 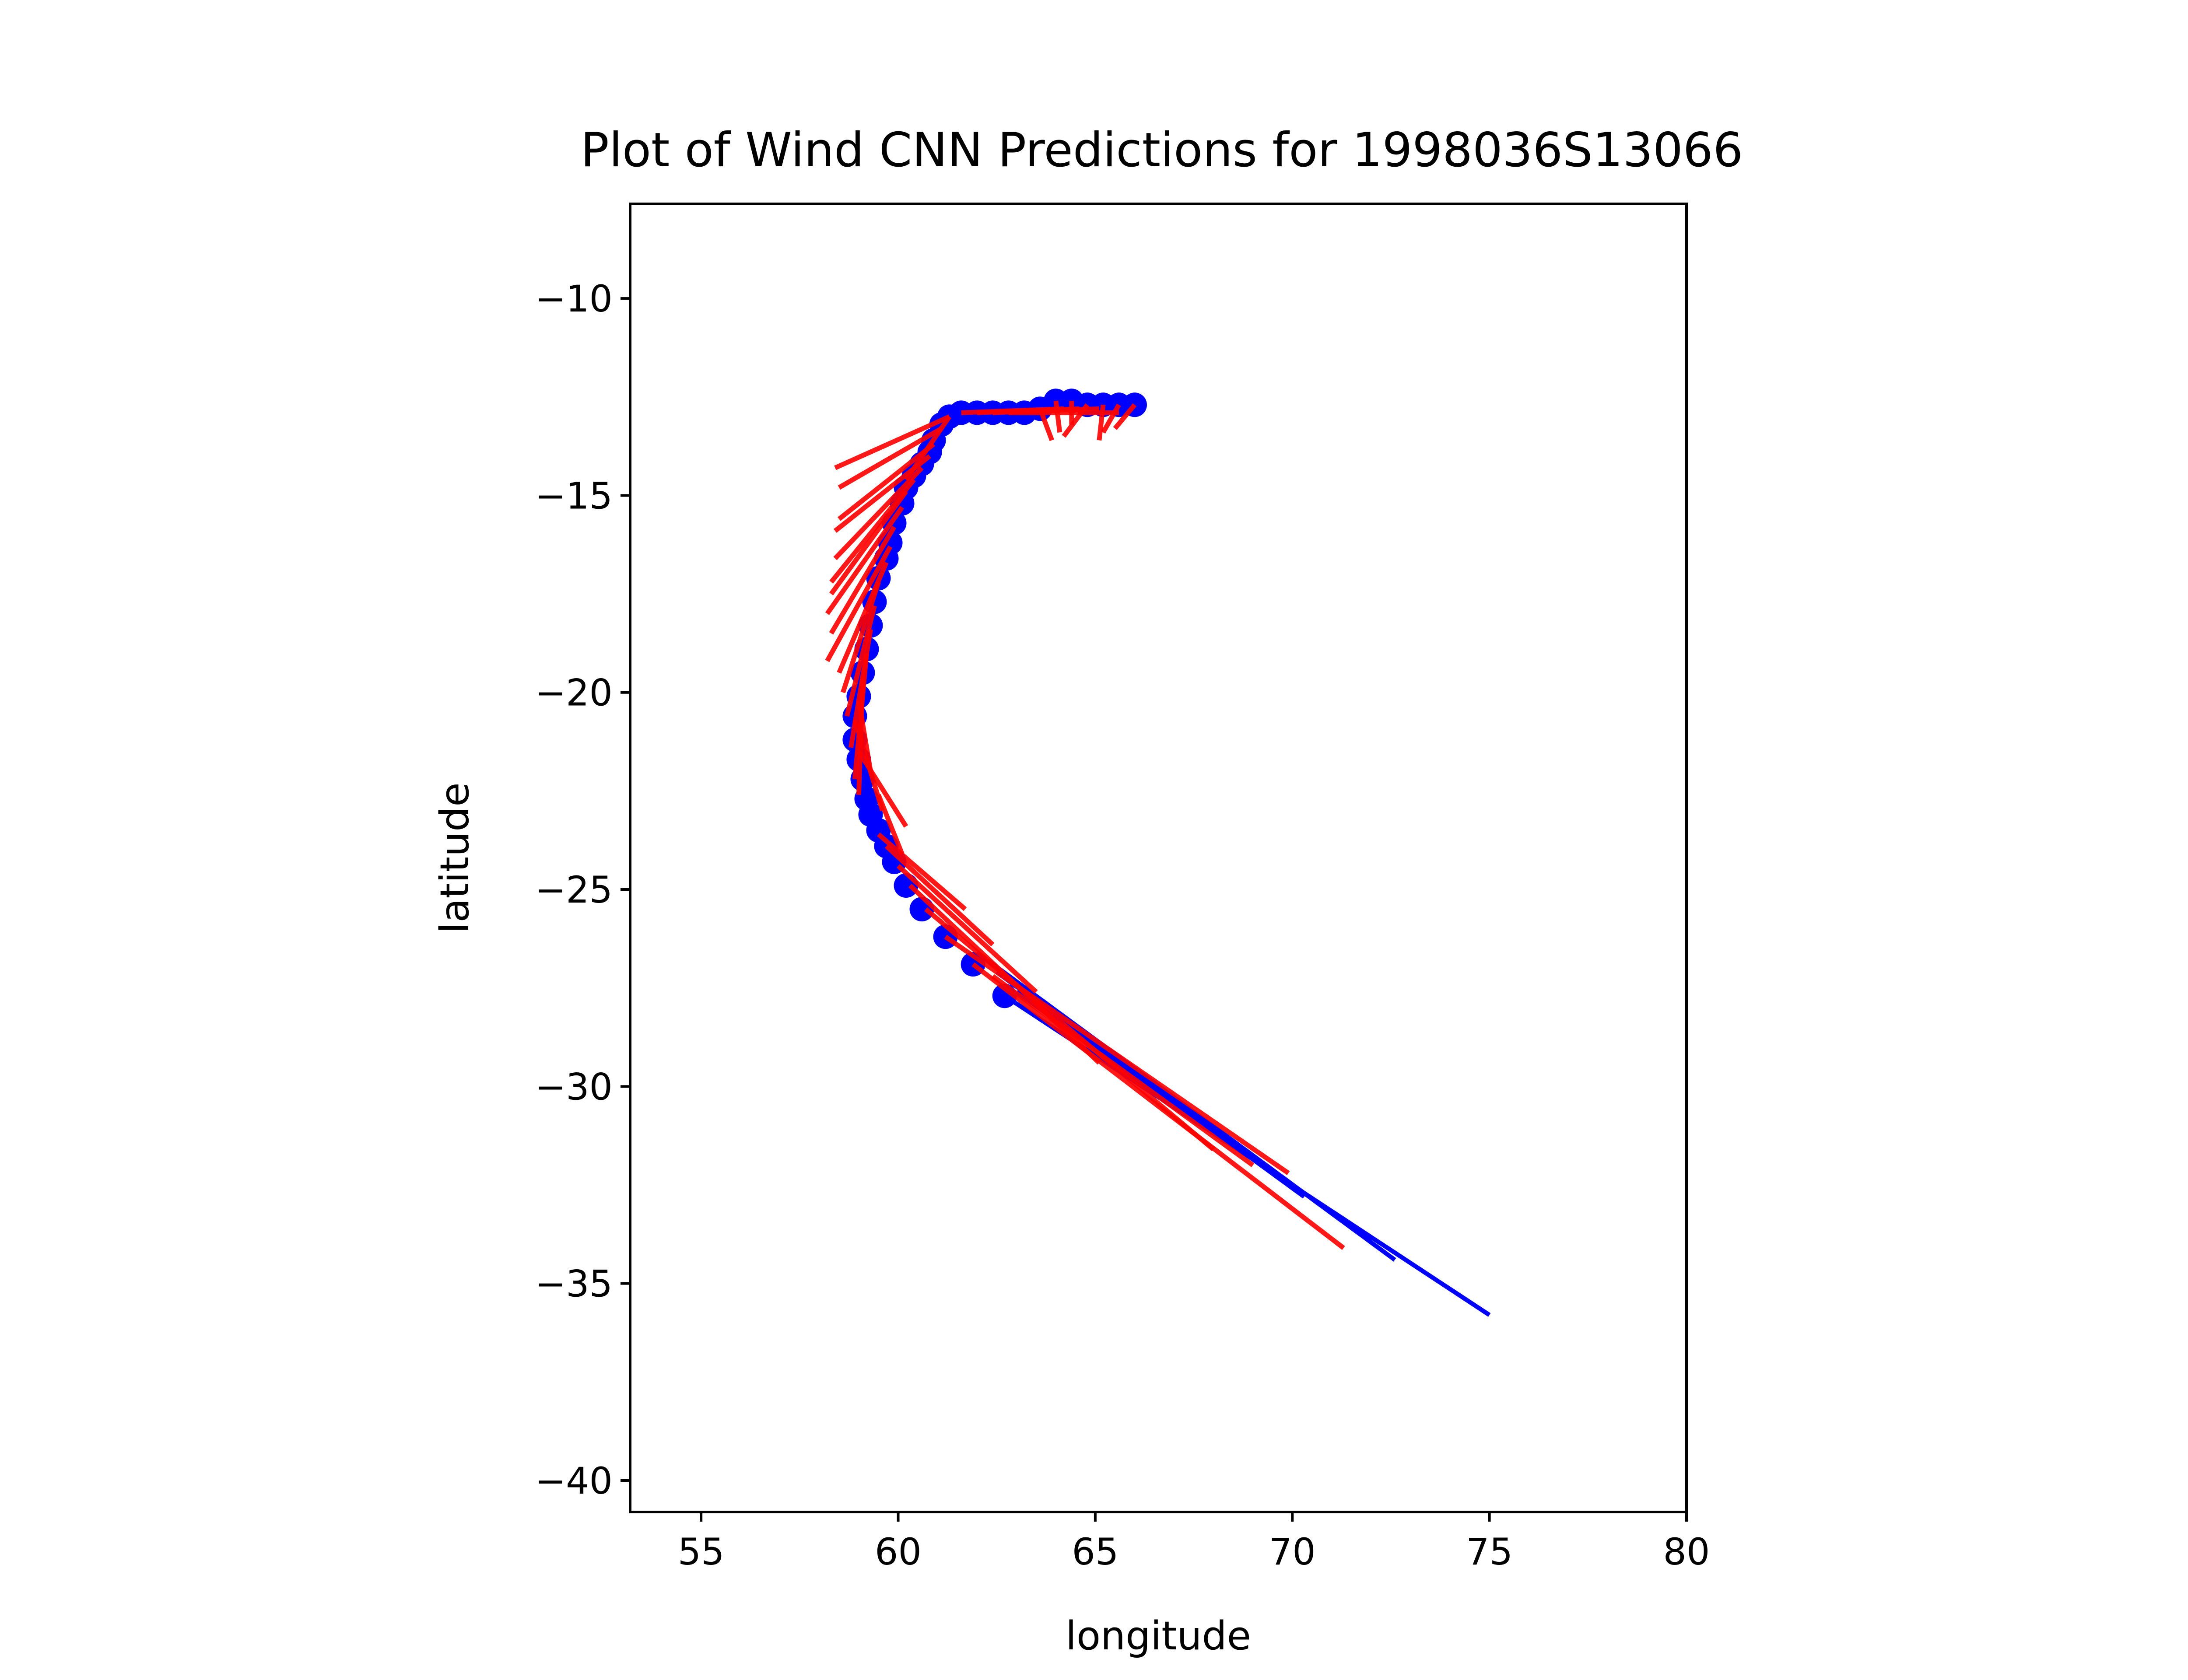 I want to click on x-tick-label: 80, so click(x=1686, y=1551).